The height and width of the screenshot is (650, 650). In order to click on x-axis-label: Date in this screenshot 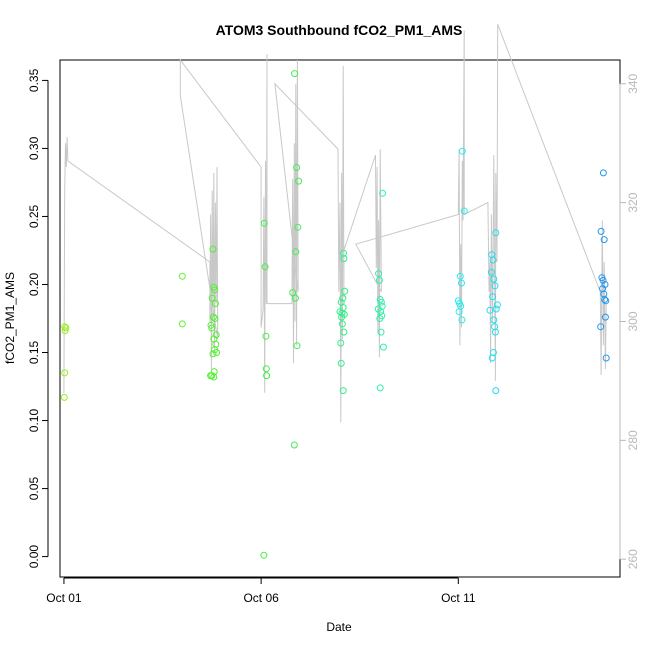, I will do `click(339, 627)`.